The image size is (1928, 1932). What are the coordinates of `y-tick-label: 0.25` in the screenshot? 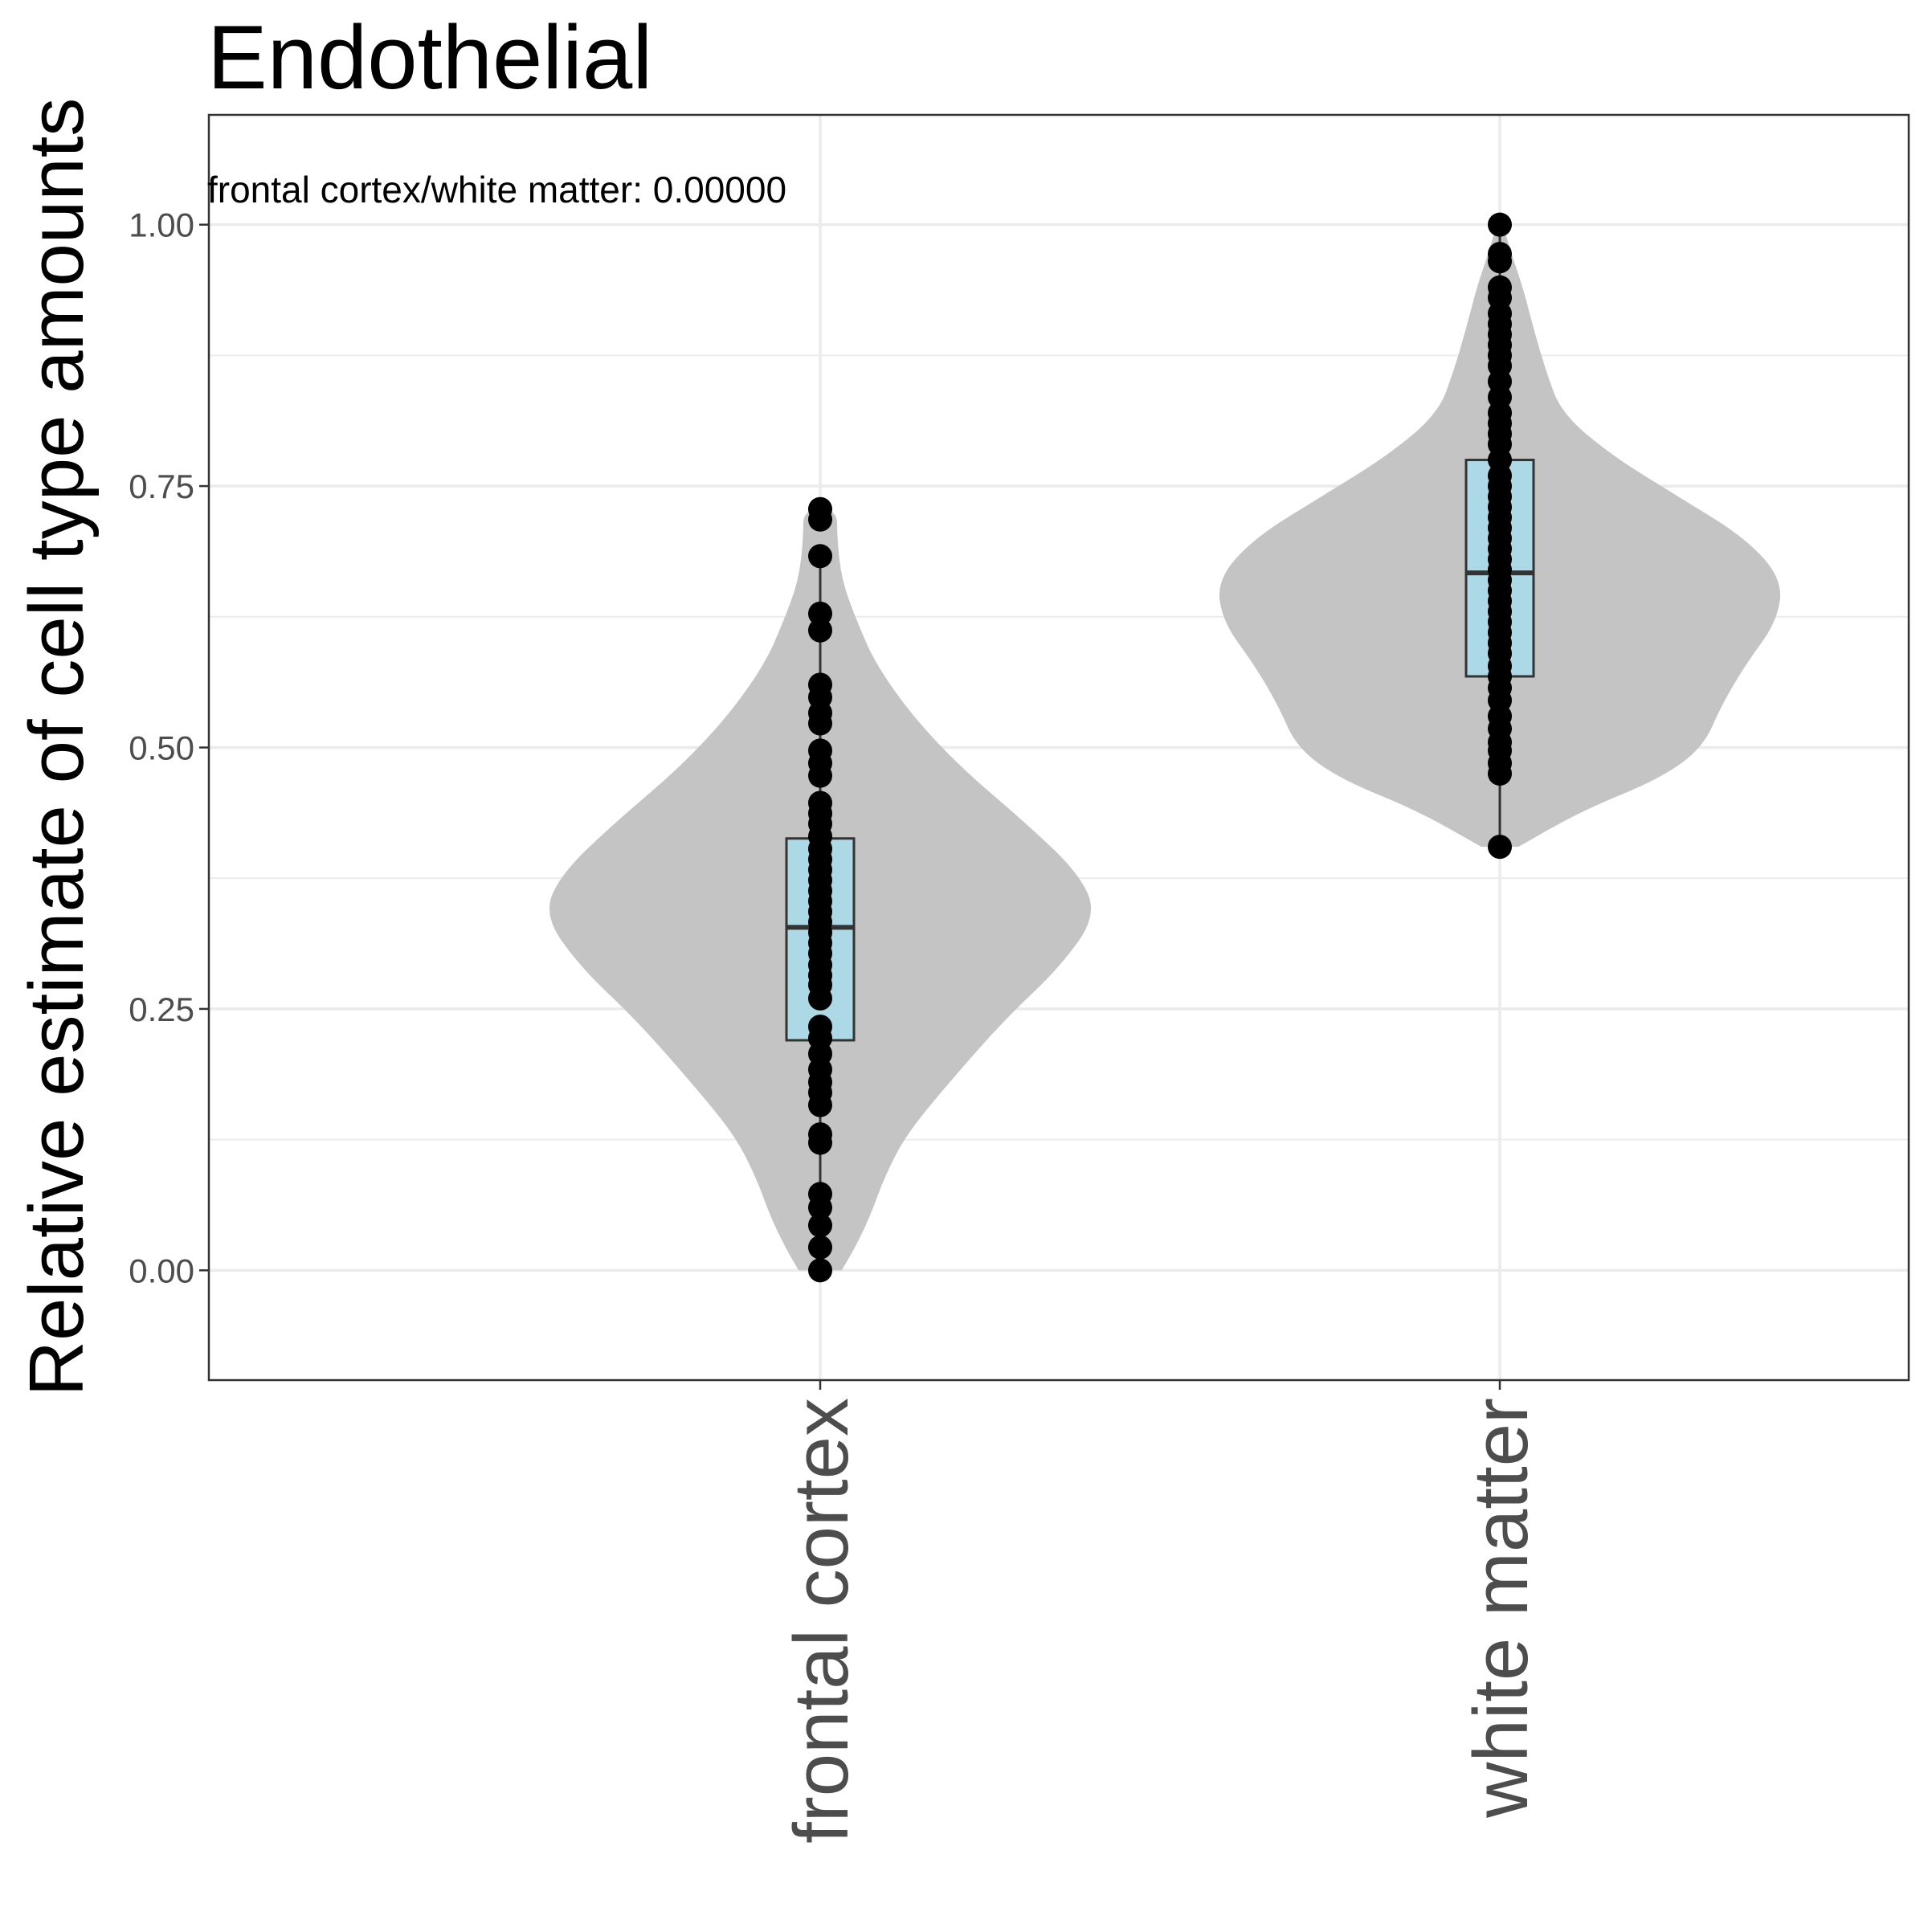 It's located at (161, 1010).